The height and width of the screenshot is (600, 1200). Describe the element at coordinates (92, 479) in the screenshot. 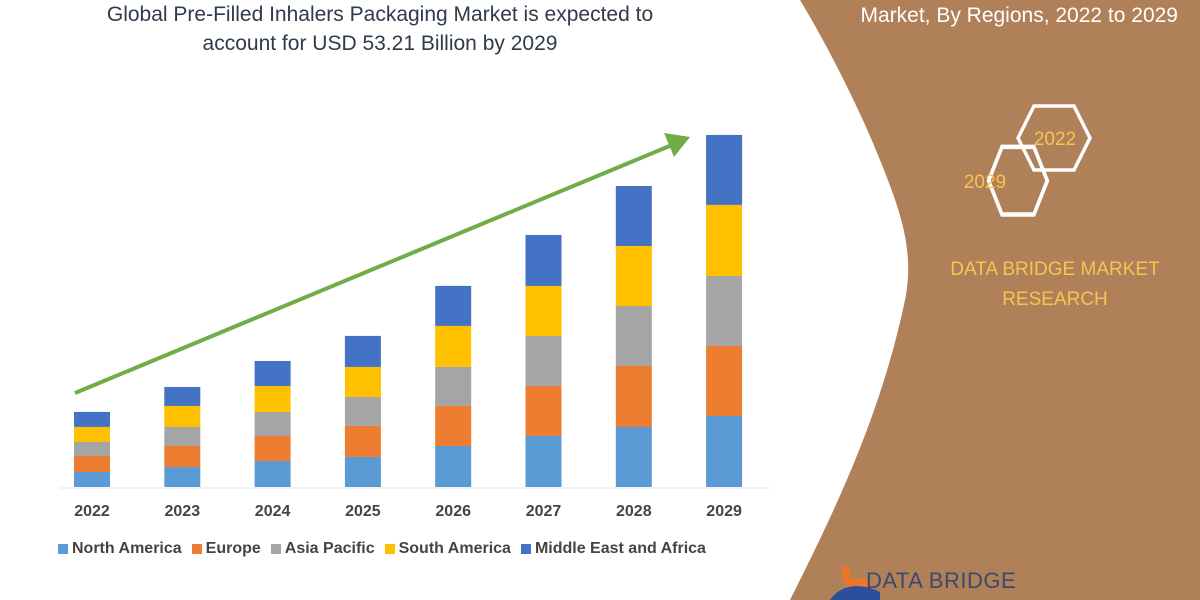

I see `bar-segment-2022-north-america` at that location.